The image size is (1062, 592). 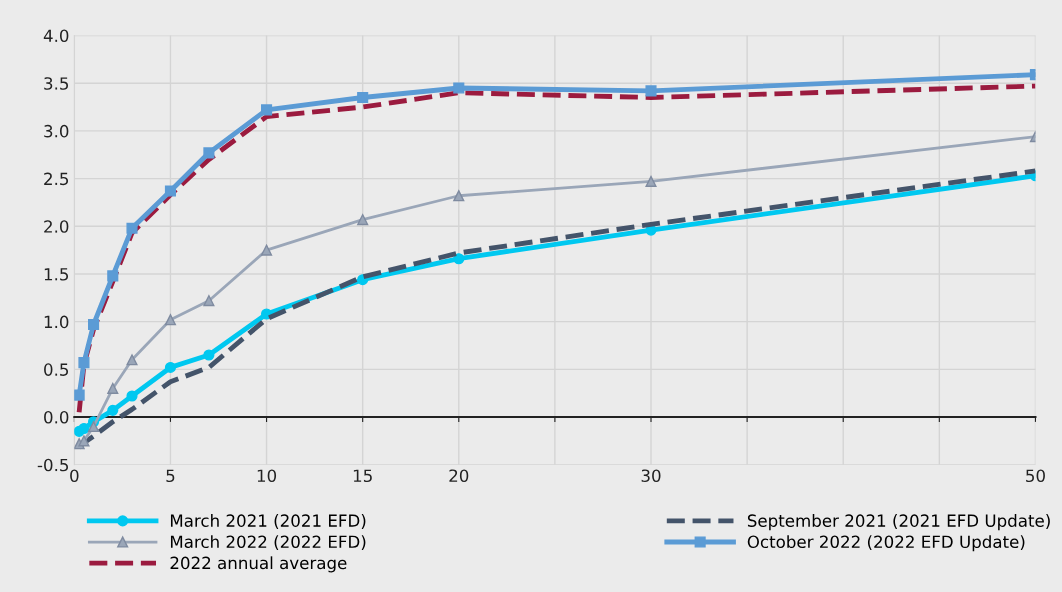 I want to click on x-tick-label: 10, so click(x=267, y=476).